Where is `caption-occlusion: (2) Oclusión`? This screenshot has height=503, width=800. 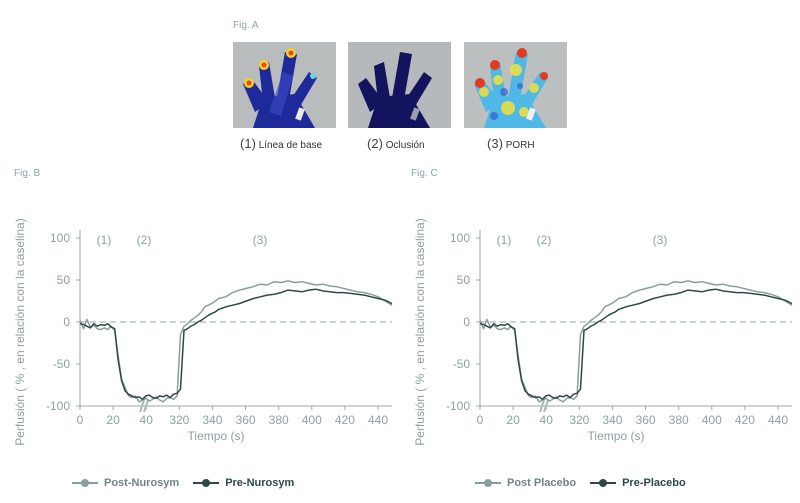
caption-occlusion: (2) Oclusión is located at coordinates (396, 143).